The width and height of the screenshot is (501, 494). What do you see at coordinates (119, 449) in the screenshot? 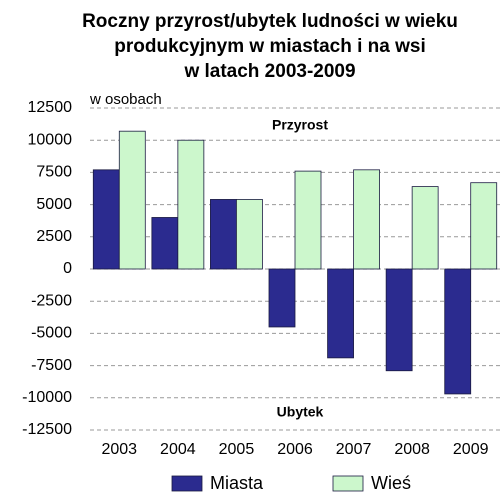
I see `x-tick-label: 2003` at bounding box center [119, 449].